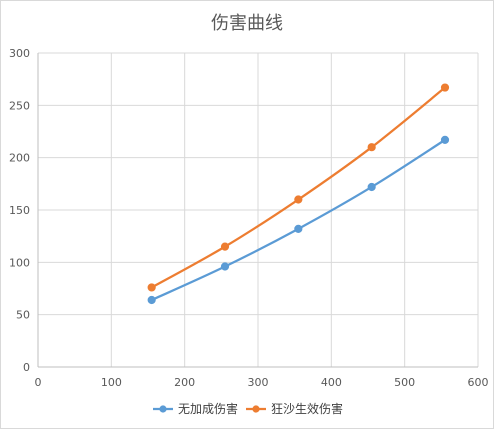 This screenshot has width=494, height=429. Describe the element at coordinates (19, 105) in the screenshot. I see `y-tick-label: 250` at that location.